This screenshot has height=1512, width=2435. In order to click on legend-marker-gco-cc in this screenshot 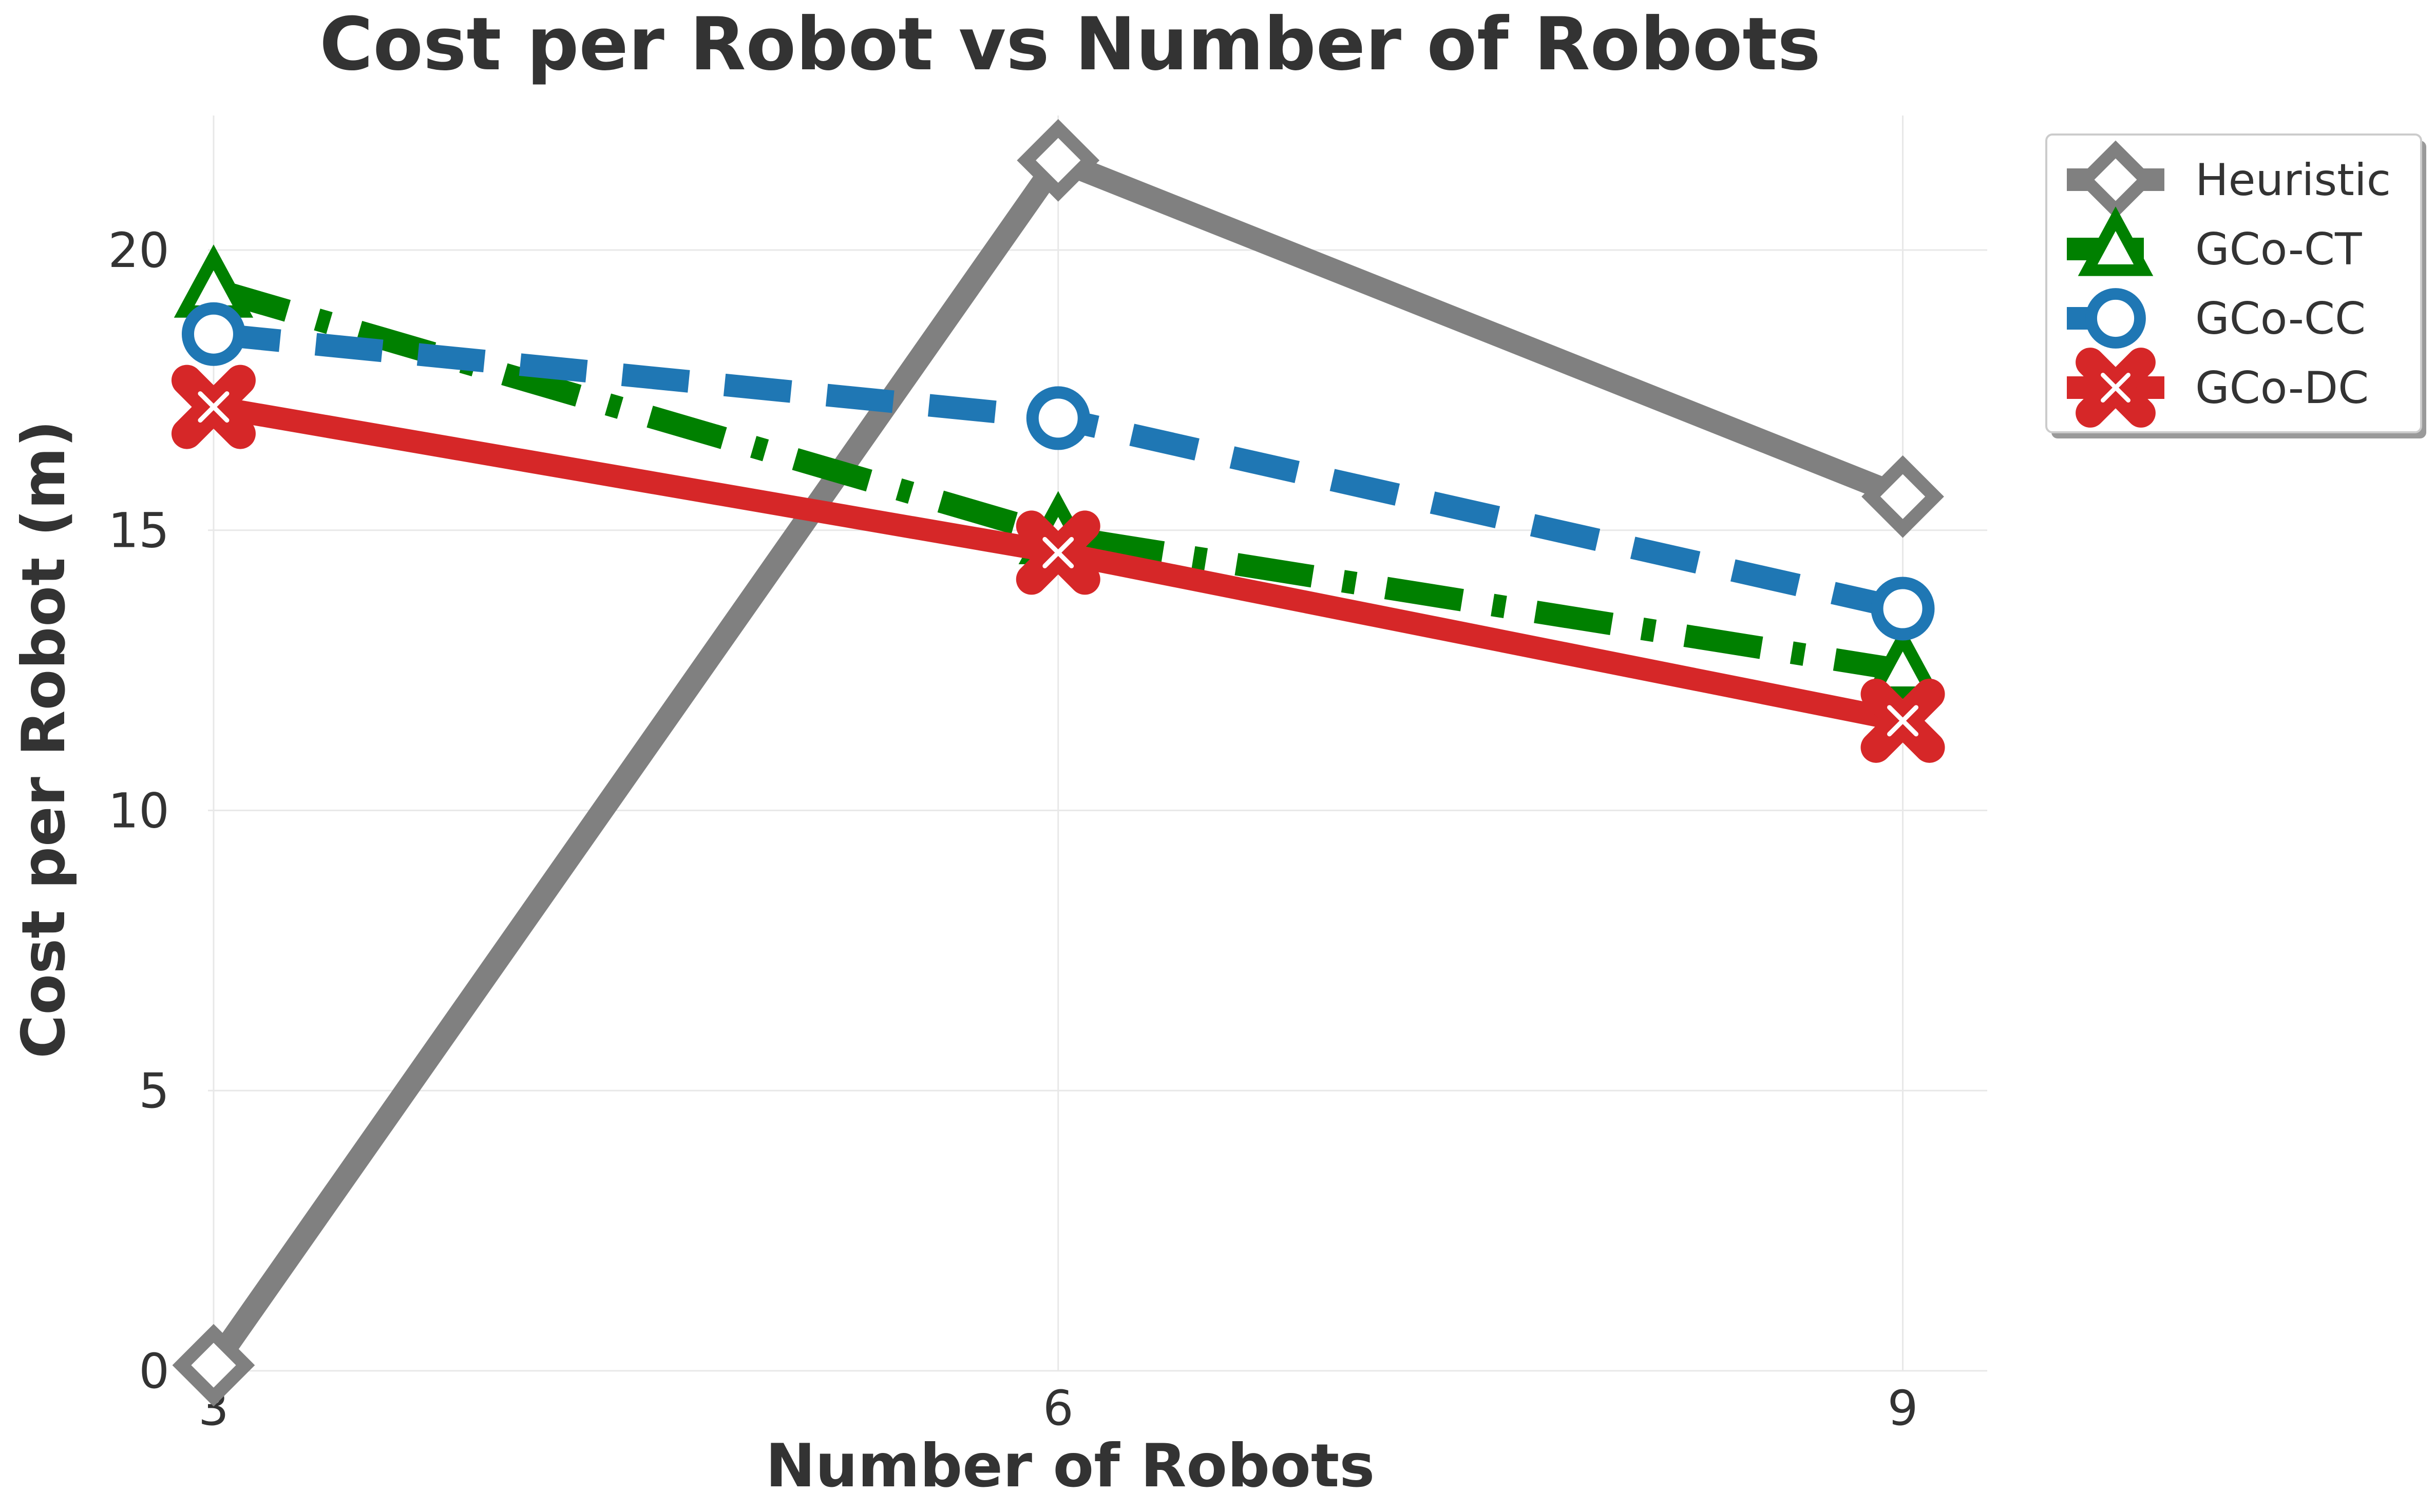, I will do `click(2115, 319)`.